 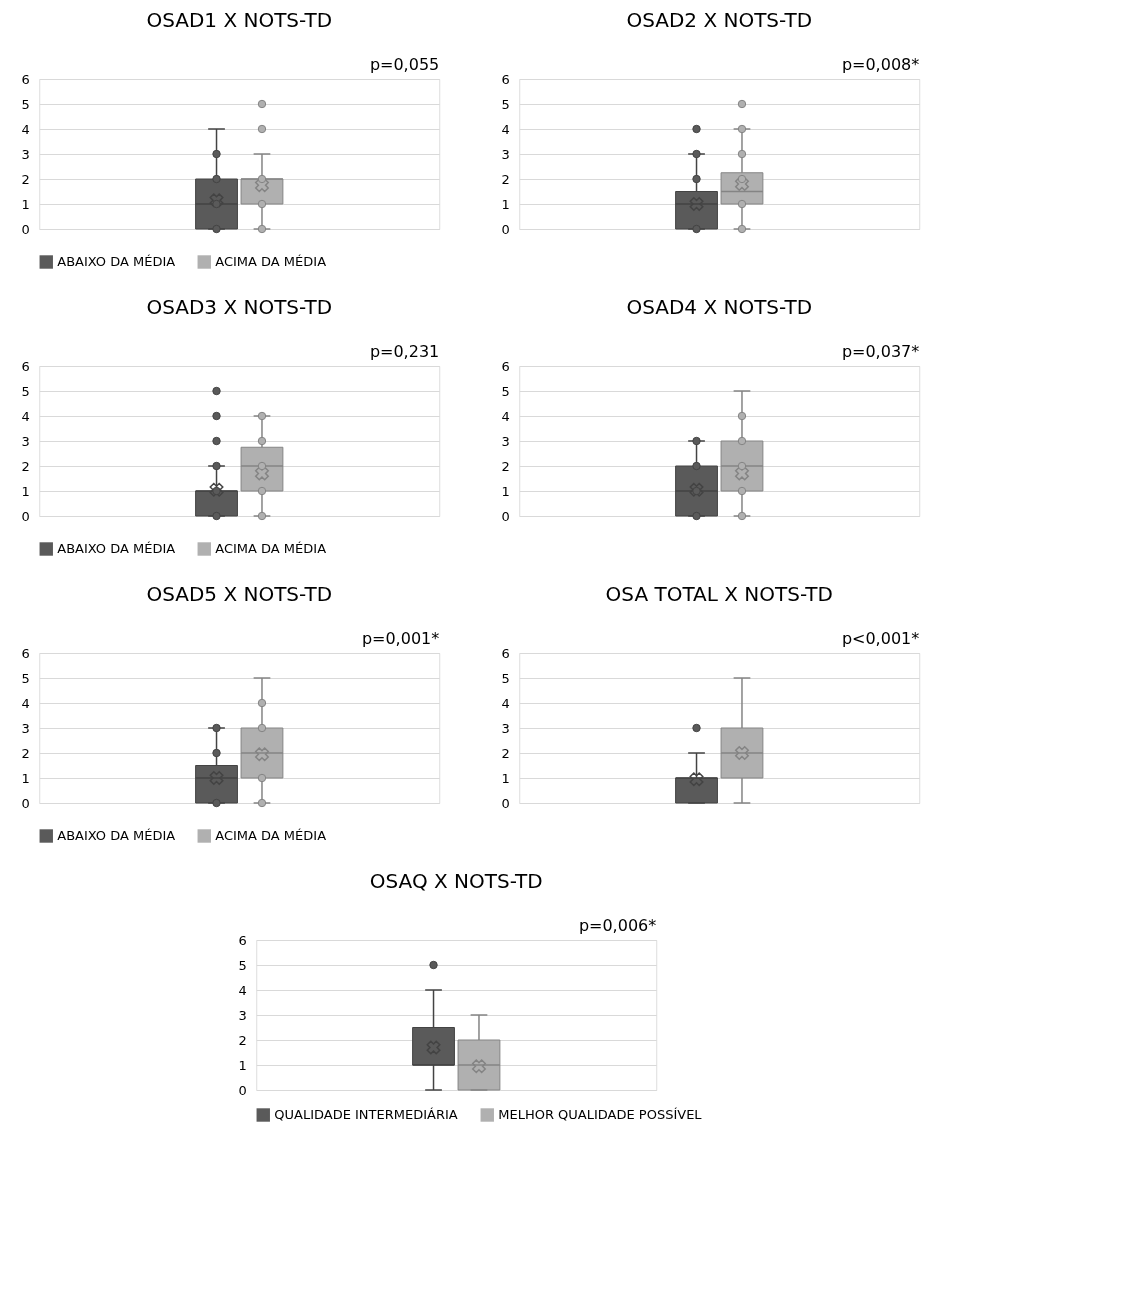 I want to click on text: p<0,001*, so click(x=880, y=638).